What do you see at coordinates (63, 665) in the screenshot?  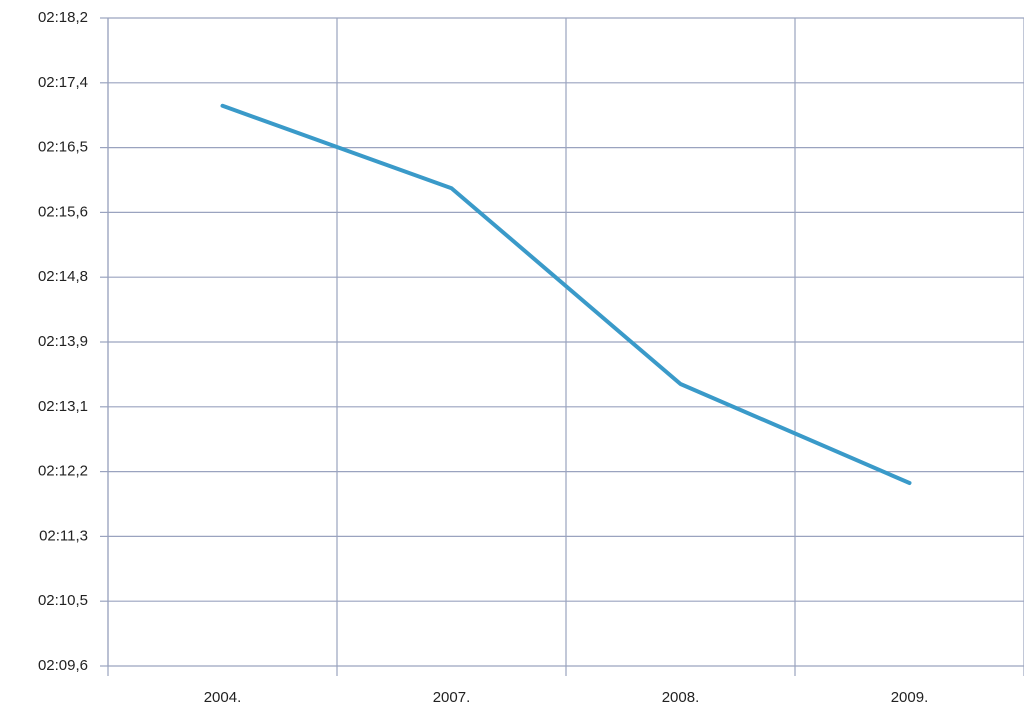 I see `y-tick-label: 02:09,6` at bounding box center [63, 665].